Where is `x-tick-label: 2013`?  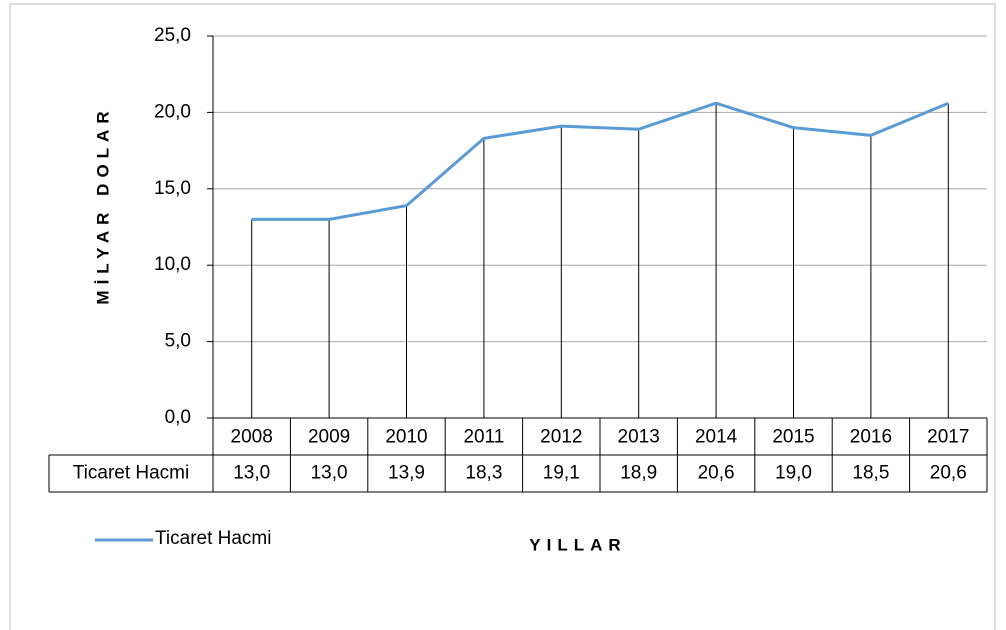 x-tick-label: 2013 is located at coordinates (639, 437).